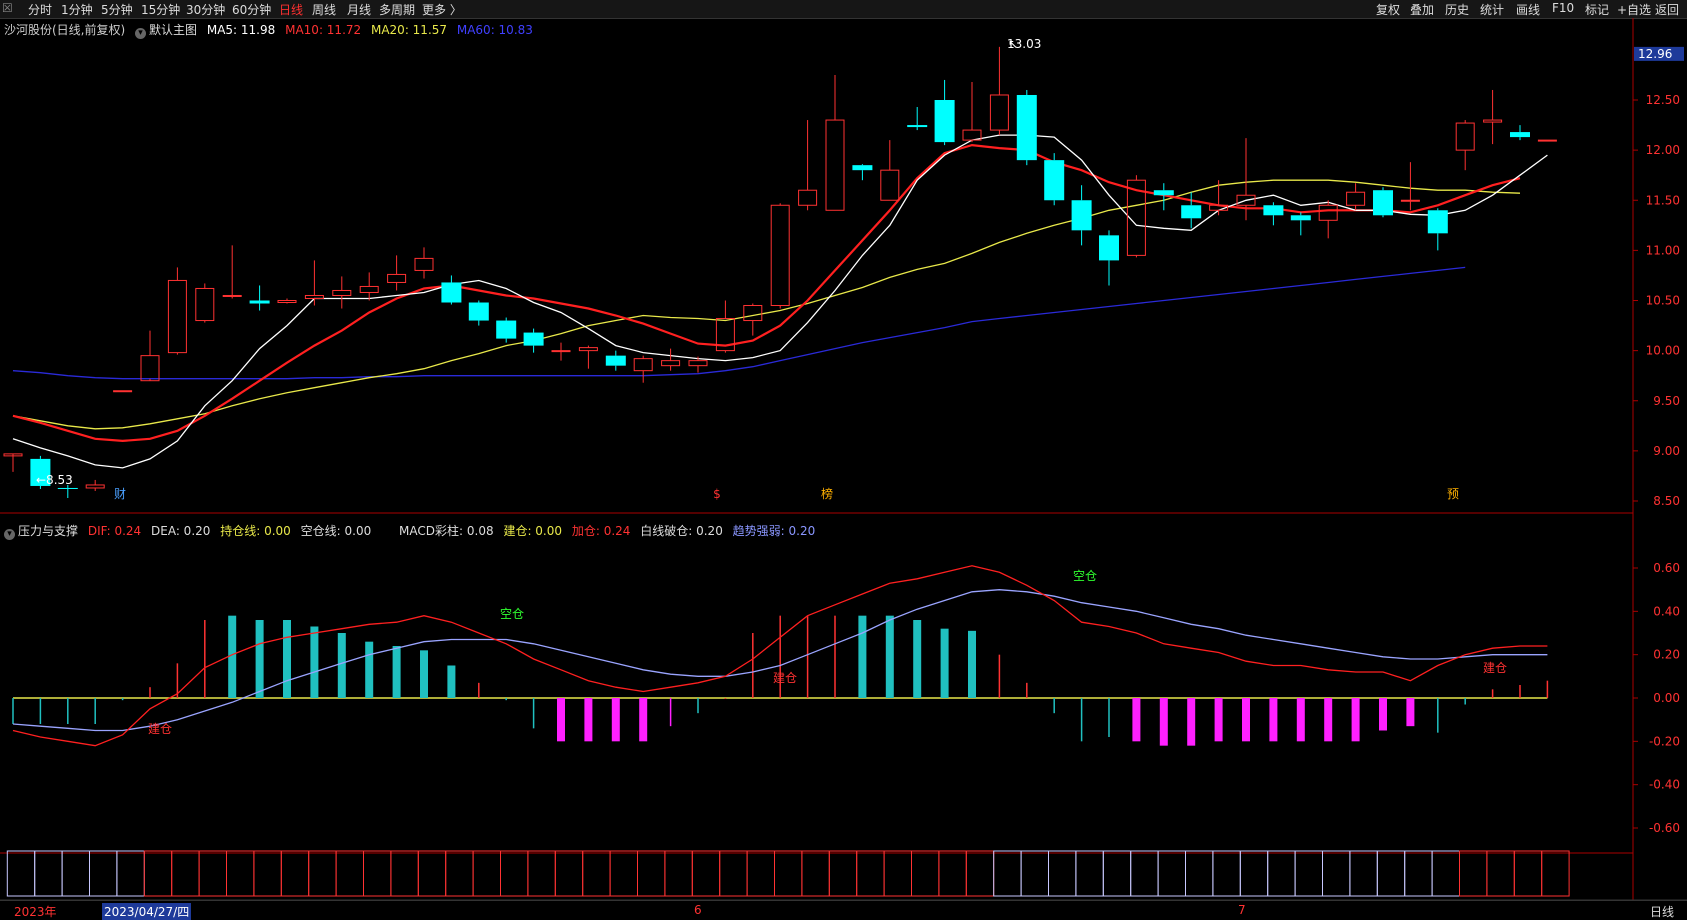 The width and height of the screenshot is (1687, 920). Describe the element at coordinates (409, 30) in the screenshot. I see `ma20-value: MA20: 11.57` at that location.